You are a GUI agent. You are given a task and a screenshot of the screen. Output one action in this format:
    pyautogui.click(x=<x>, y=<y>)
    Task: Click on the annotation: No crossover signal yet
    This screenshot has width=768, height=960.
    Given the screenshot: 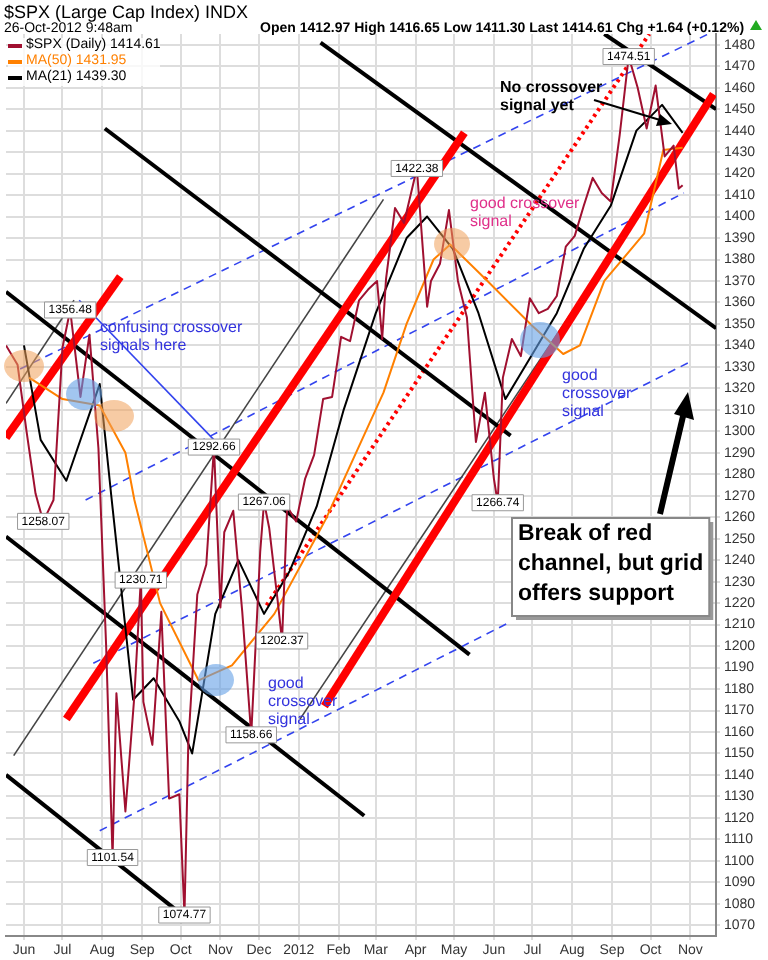 What is the action you would take?
    pyautogui.click(x=551, y=96)
    